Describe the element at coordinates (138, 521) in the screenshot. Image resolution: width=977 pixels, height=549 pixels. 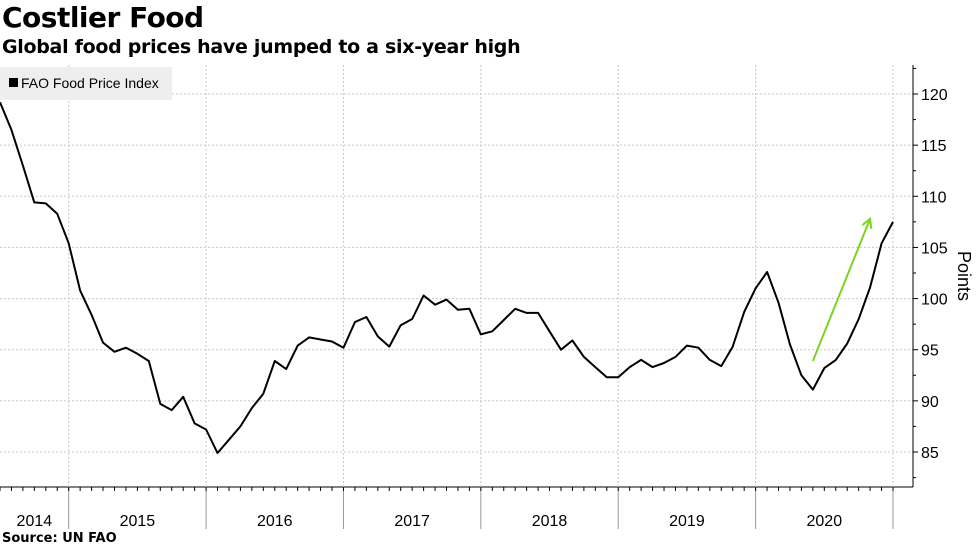
I see `x-tick-label: 2015` at that location.